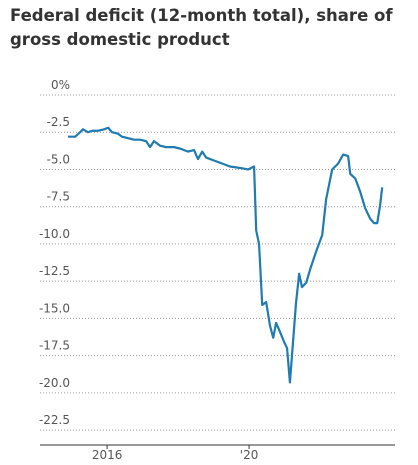 The width and height of the screenshot is (418, 465). What do you see at coordinates (58, 122) in the screenshot?
I see `y-tick-label: -2.5` at bounding box center [58, 122].